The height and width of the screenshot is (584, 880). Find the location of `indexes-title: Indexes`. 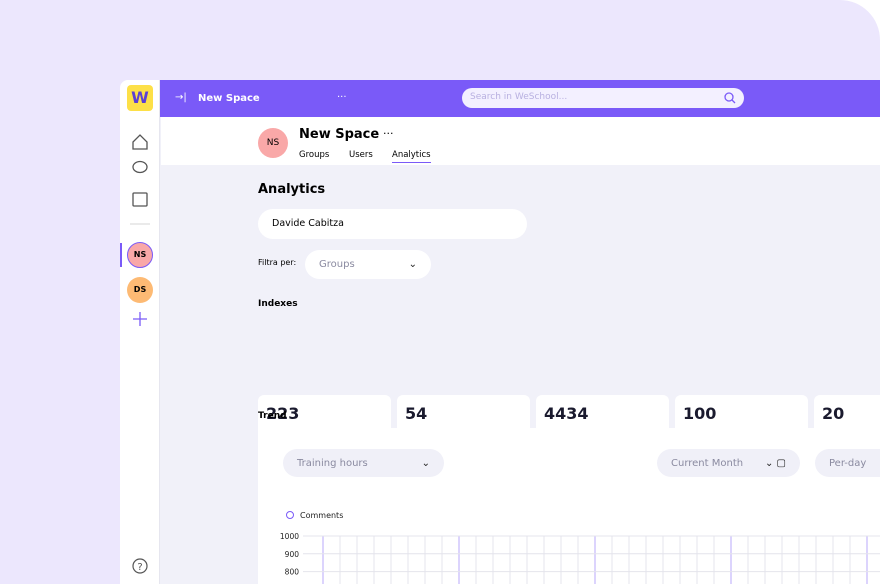

indexes-title: Indexes is located at coordinates (278, 304).